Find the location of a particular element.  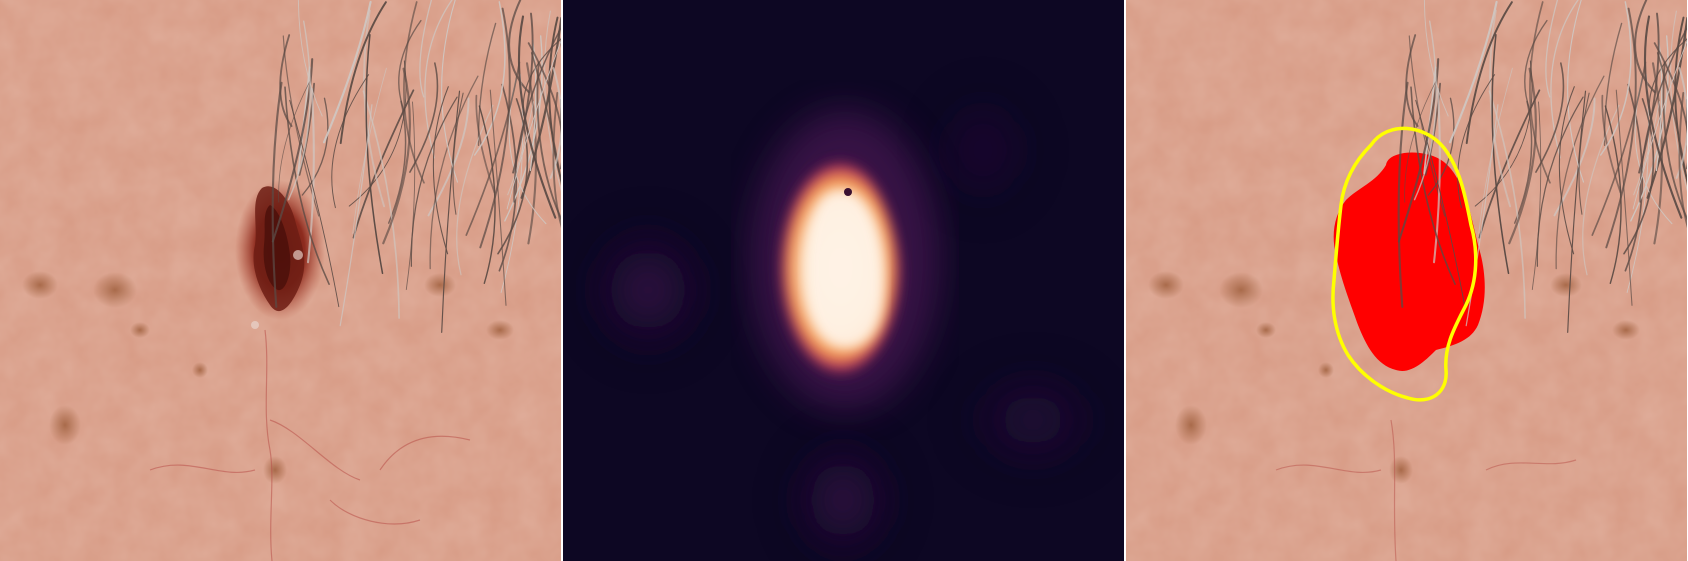

prediction-mask is located at coordinates (1409, 261).